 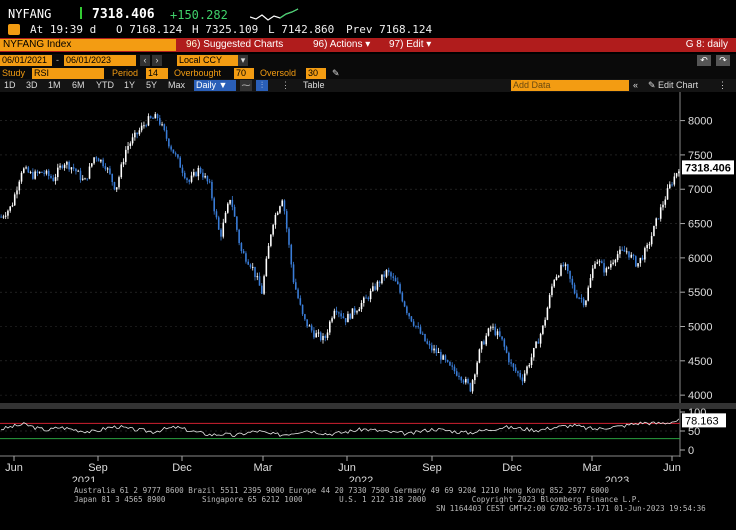 What do you see at coordinates (78, 85) in the screenshot?
I see `range-button-6m: 6M` at bounding box center [78, 85].